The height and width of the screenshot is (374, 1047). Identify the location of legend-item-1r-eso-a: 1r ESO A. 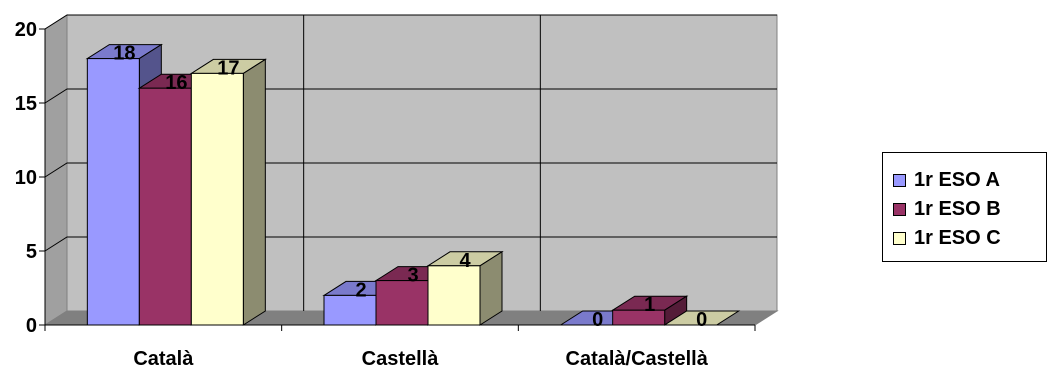
(946, 180).